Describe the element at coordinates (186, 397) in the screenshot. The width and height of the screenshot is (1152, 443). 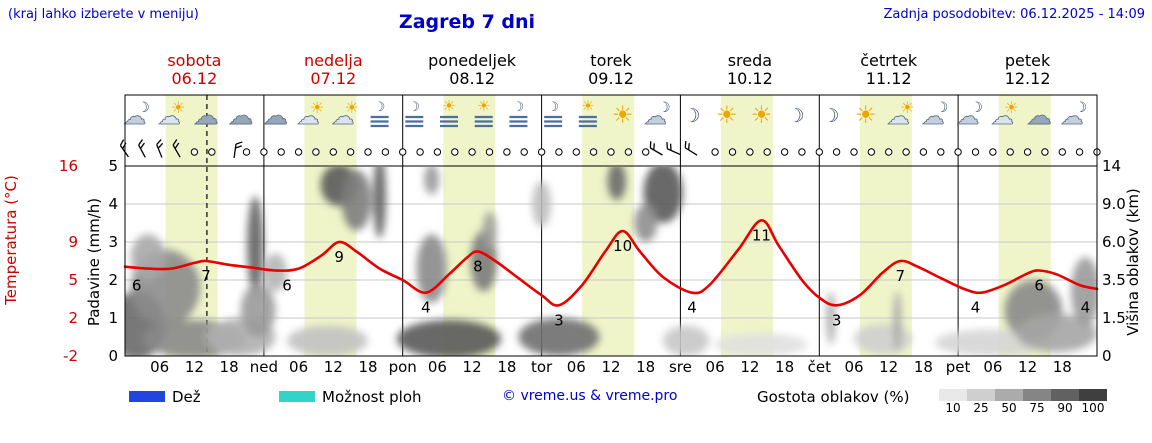
I see `rain-label: Dež` at that location.